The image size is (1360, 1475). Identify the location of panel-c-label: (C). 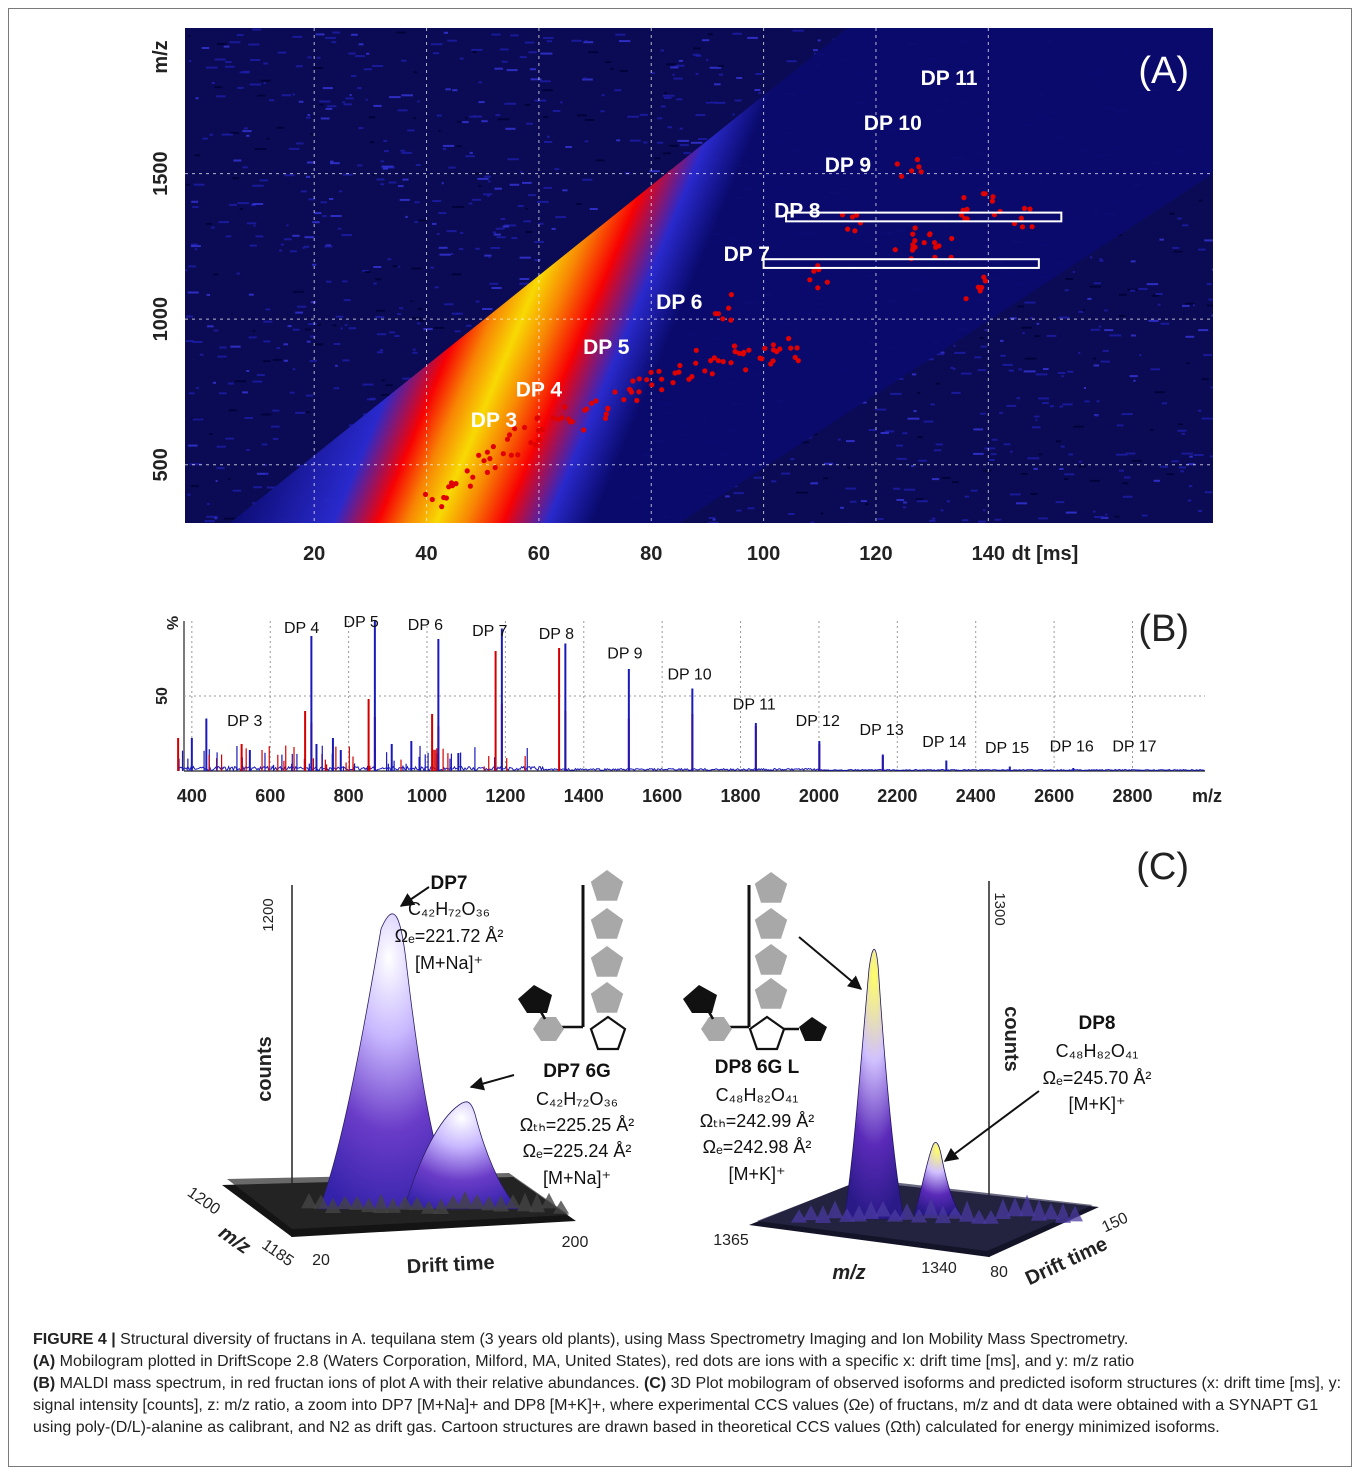
(1162, 867).